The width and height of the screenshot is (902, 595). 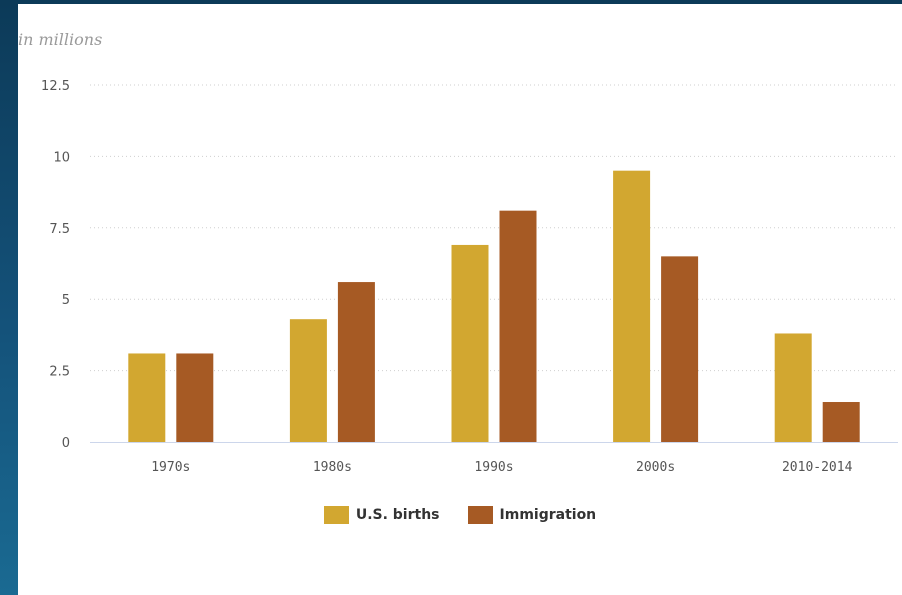 What do you see at coordinates (548, 515) in the screenshot?
I see `legend-label-immigration: Immigration` at bounding box center [548, 515].